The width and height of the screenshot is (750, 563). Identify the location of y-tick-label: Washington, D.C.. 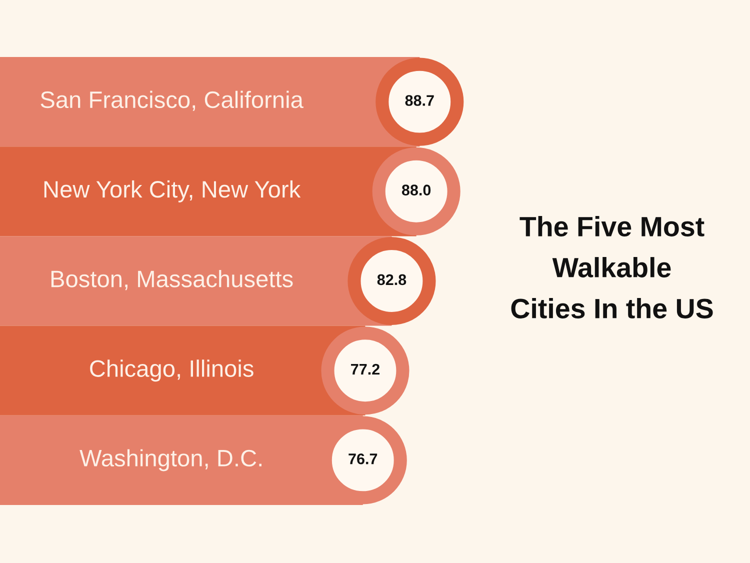
(171, 460).